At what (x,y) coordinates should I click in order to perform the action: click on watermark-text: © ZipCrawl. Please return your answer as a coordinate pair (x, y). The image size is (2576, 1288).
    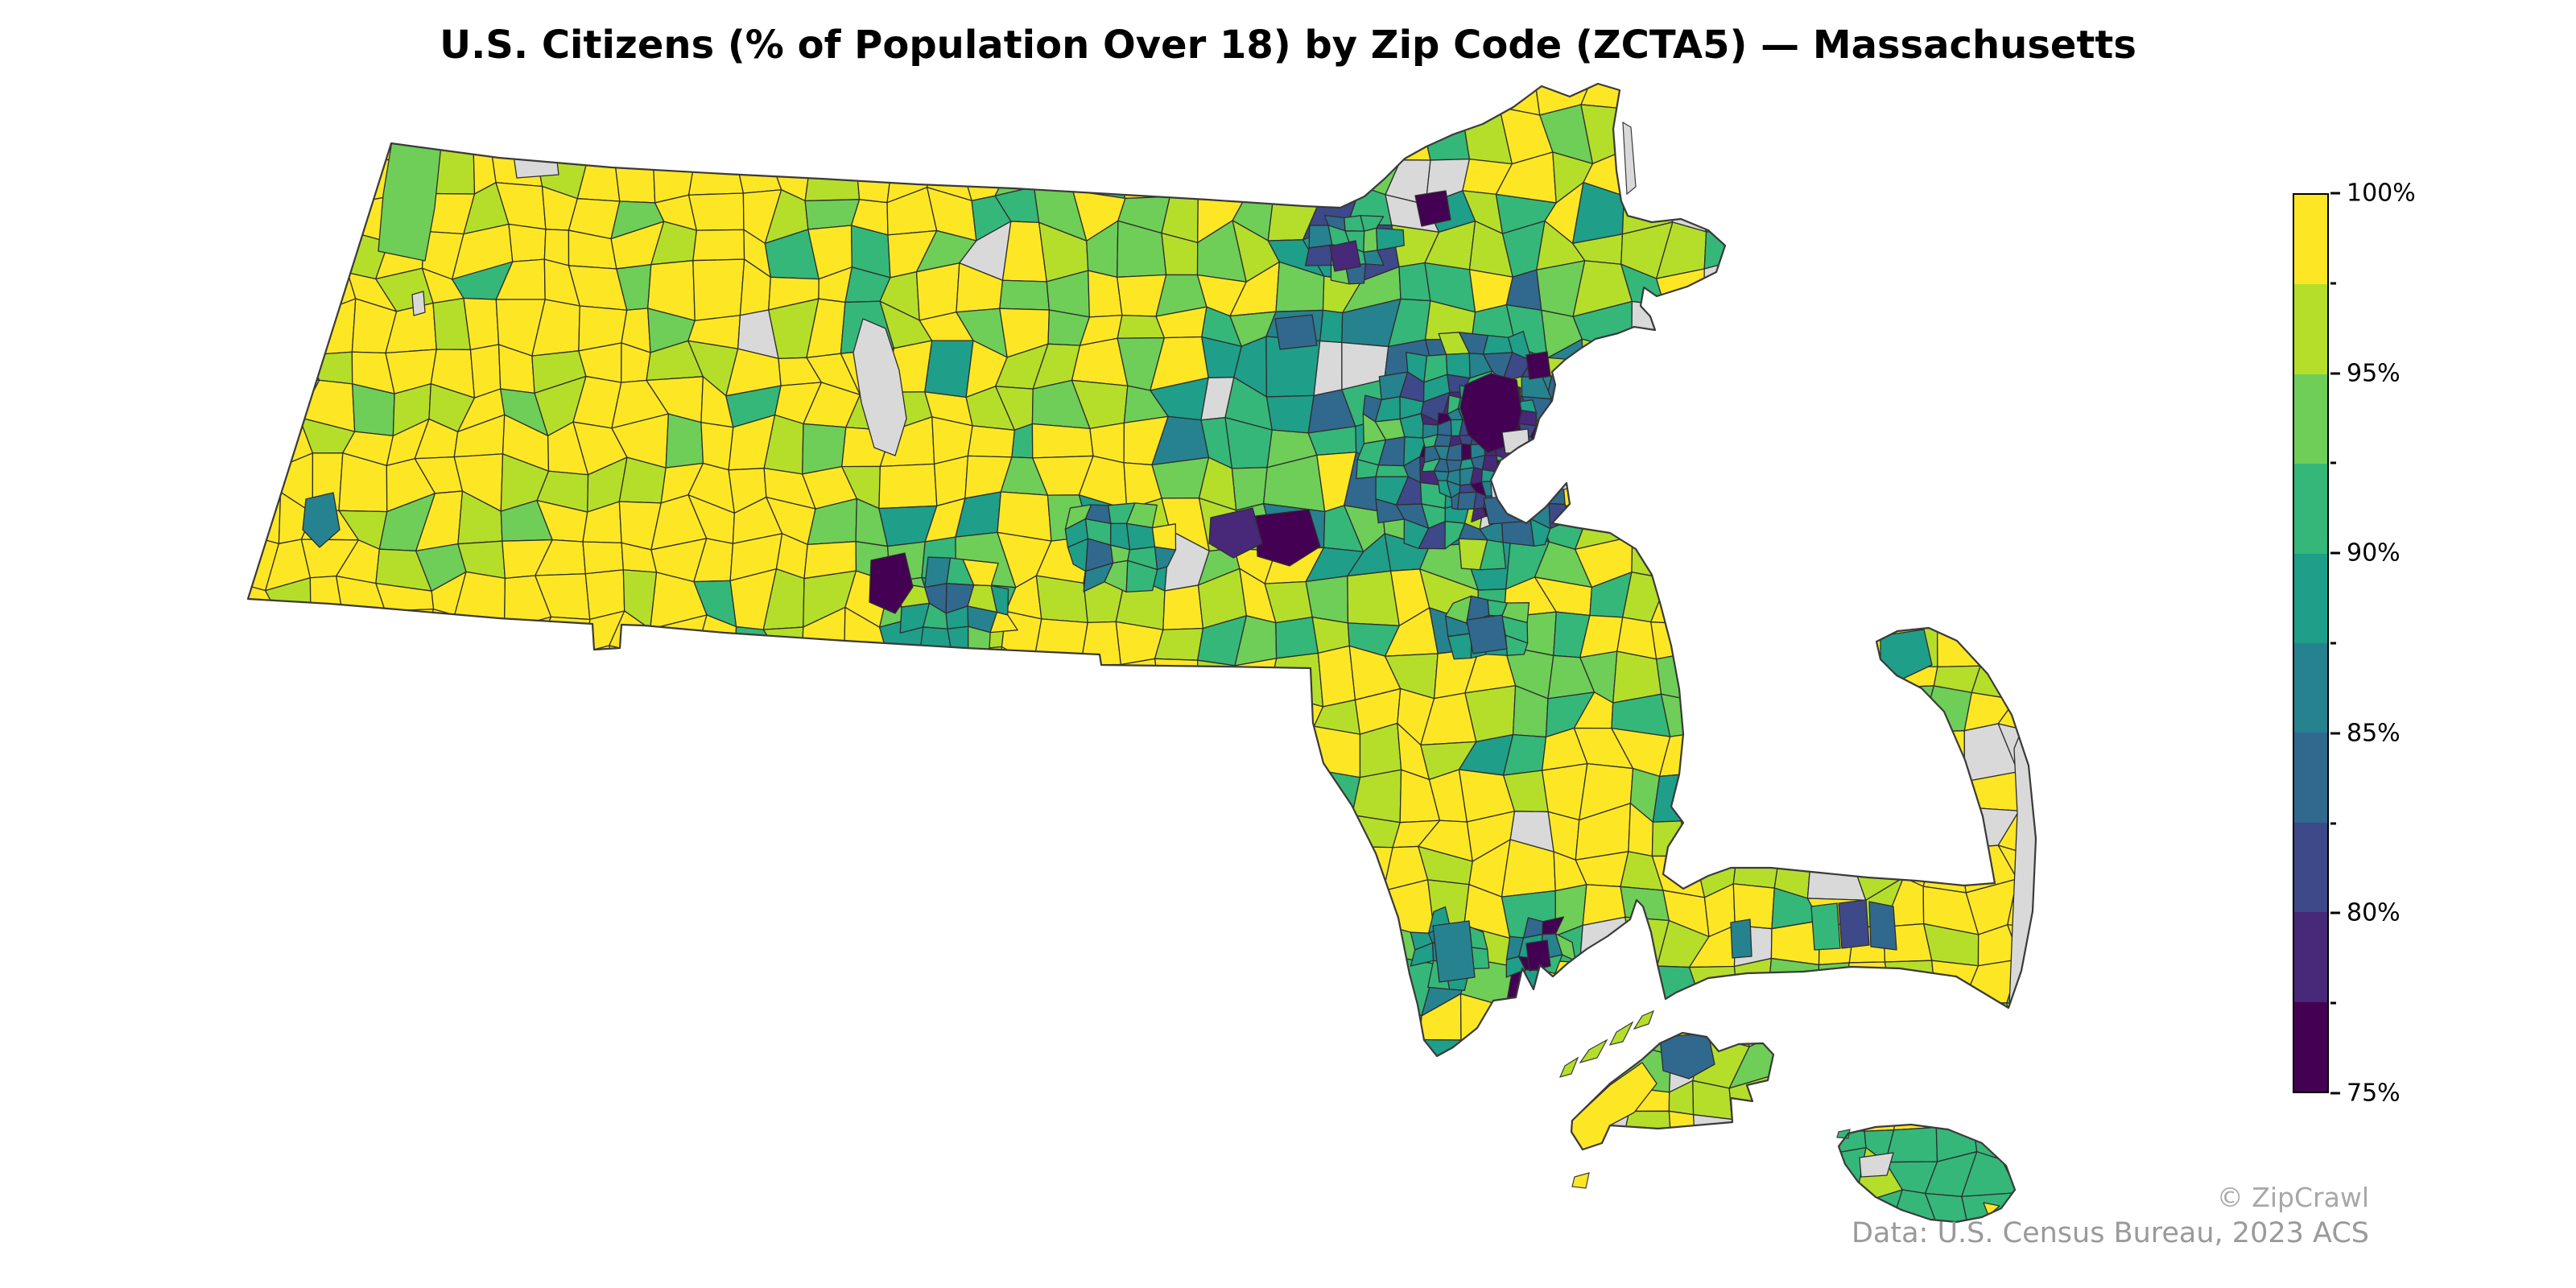
    Looking at the image, I should click on (2292, 1197).